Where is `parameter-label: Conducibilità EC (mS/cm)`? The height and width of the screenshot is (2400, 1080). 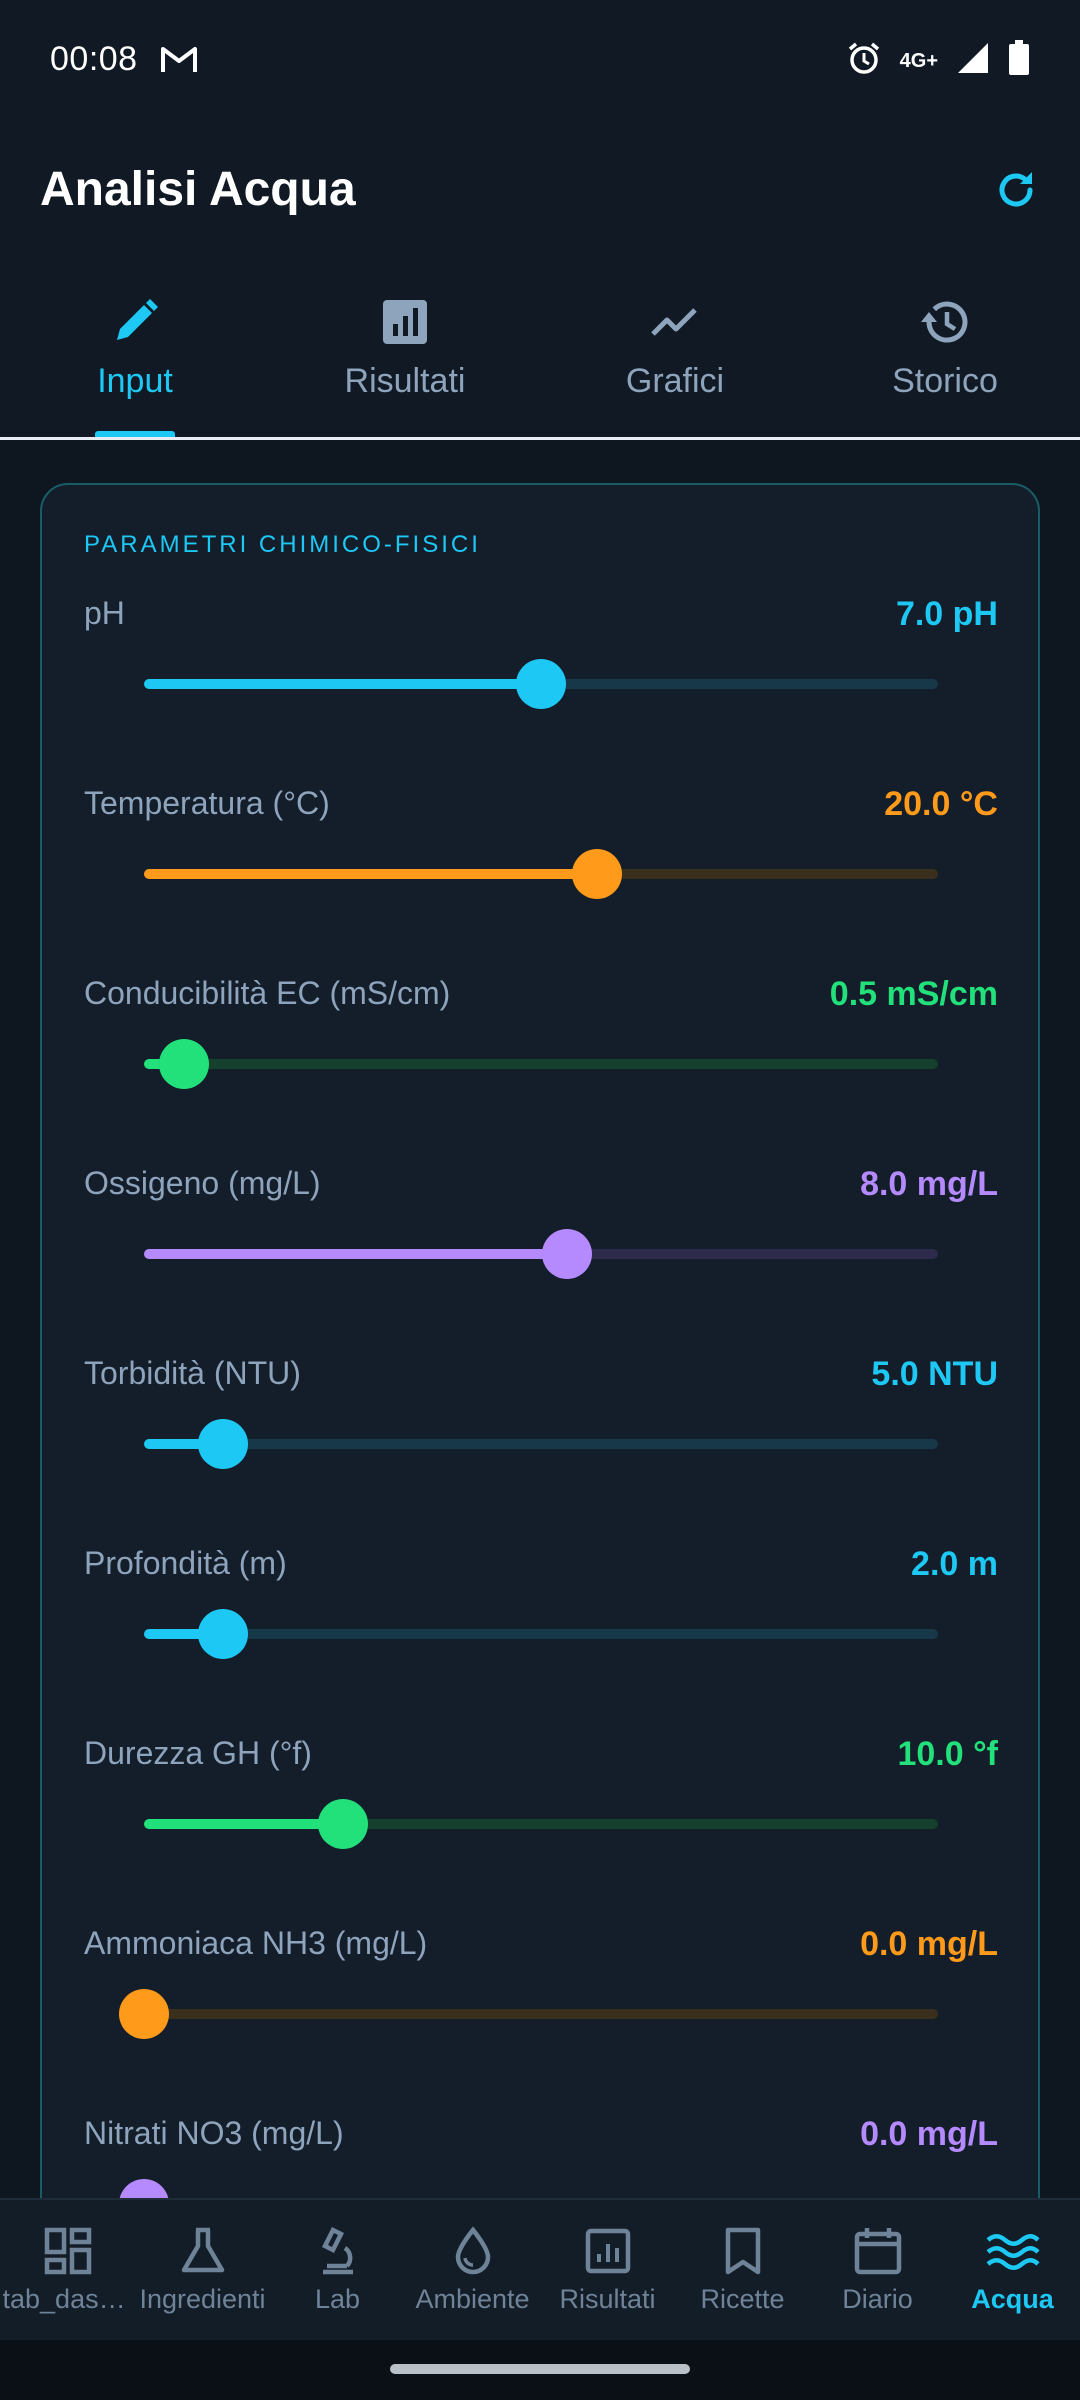 parameter-label: Conducibilità EC (mS/cm) is located at coordinates (267, 993).